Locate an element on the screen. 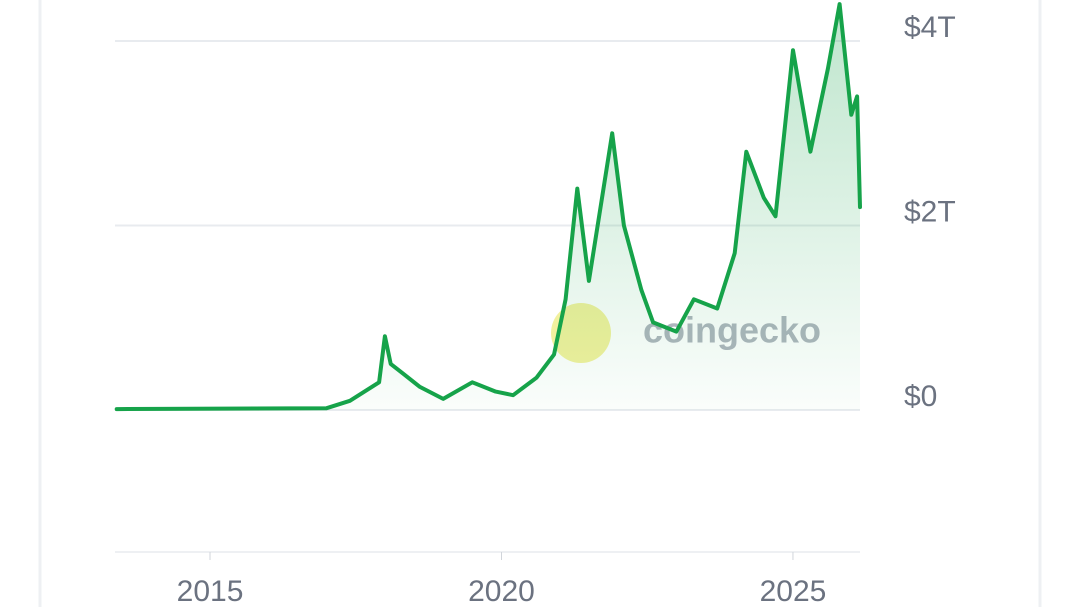 This screenshot has width=1080, height=612. y-tick-label: $2T is located at coordinates (930, 211).